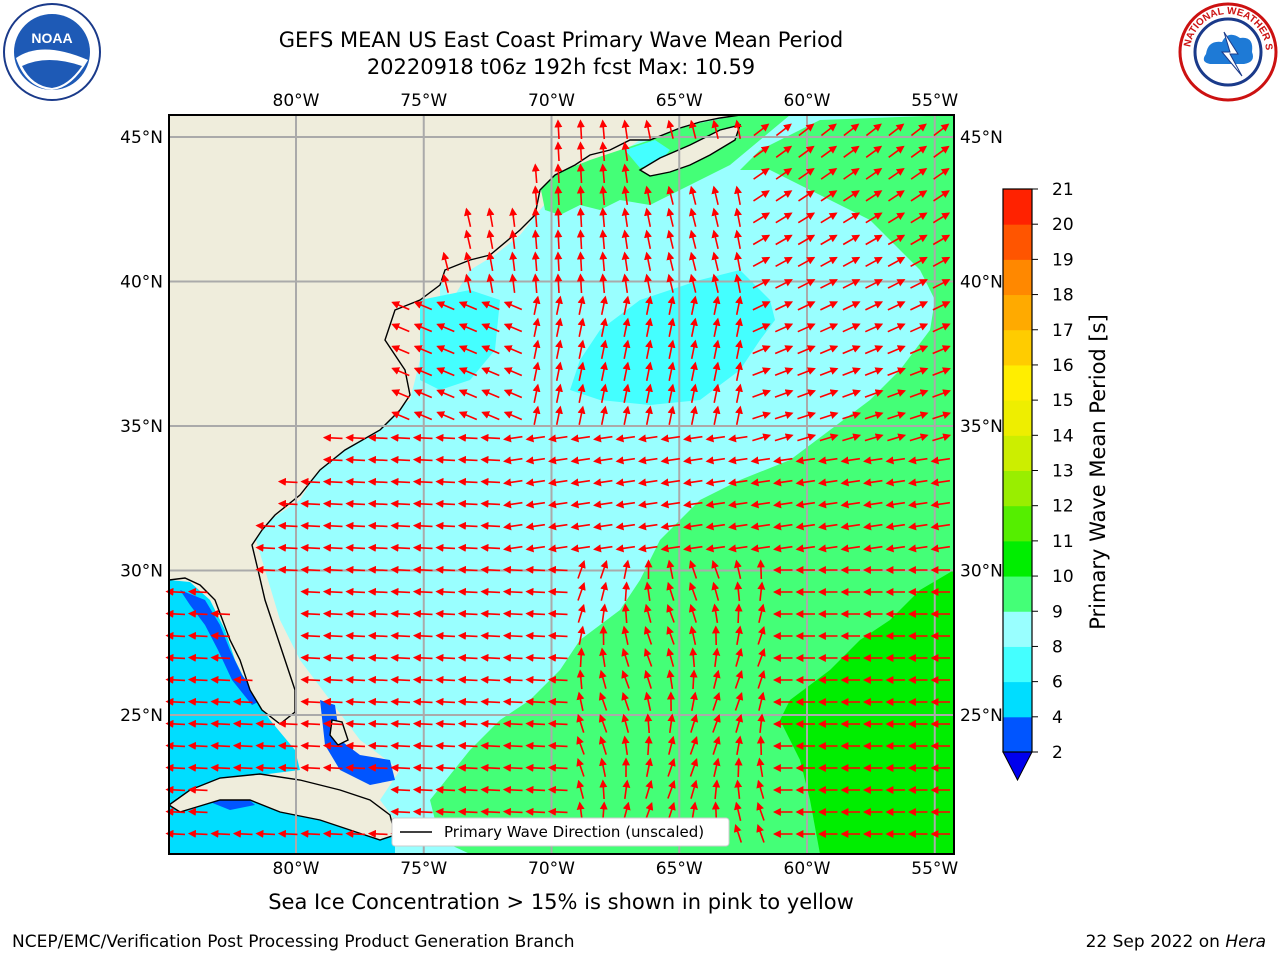 The width and height of the screenshot is (1280, 960). What do you see at coordinates (296, 869) in the screenshot?
I see `lon-label-bottom: 80°W` at bounding box center [296, 869].